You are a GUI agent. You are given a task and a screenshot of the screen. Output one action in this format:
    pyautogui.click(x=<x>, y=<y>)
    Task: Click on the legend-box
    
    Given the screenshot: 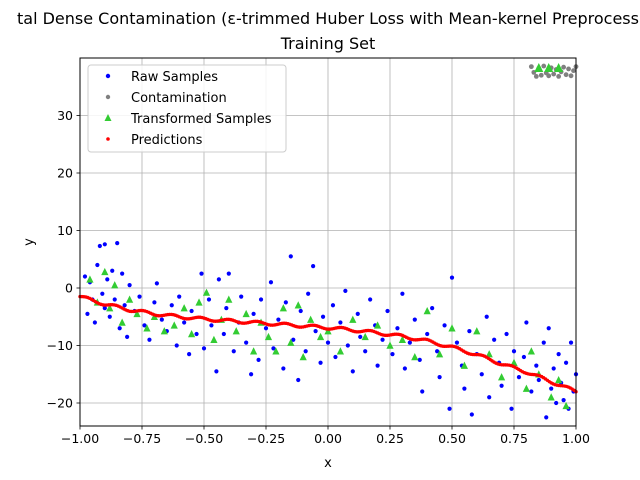 What is the action you would take?
    pyautogui.click(x=187, y=108)
    